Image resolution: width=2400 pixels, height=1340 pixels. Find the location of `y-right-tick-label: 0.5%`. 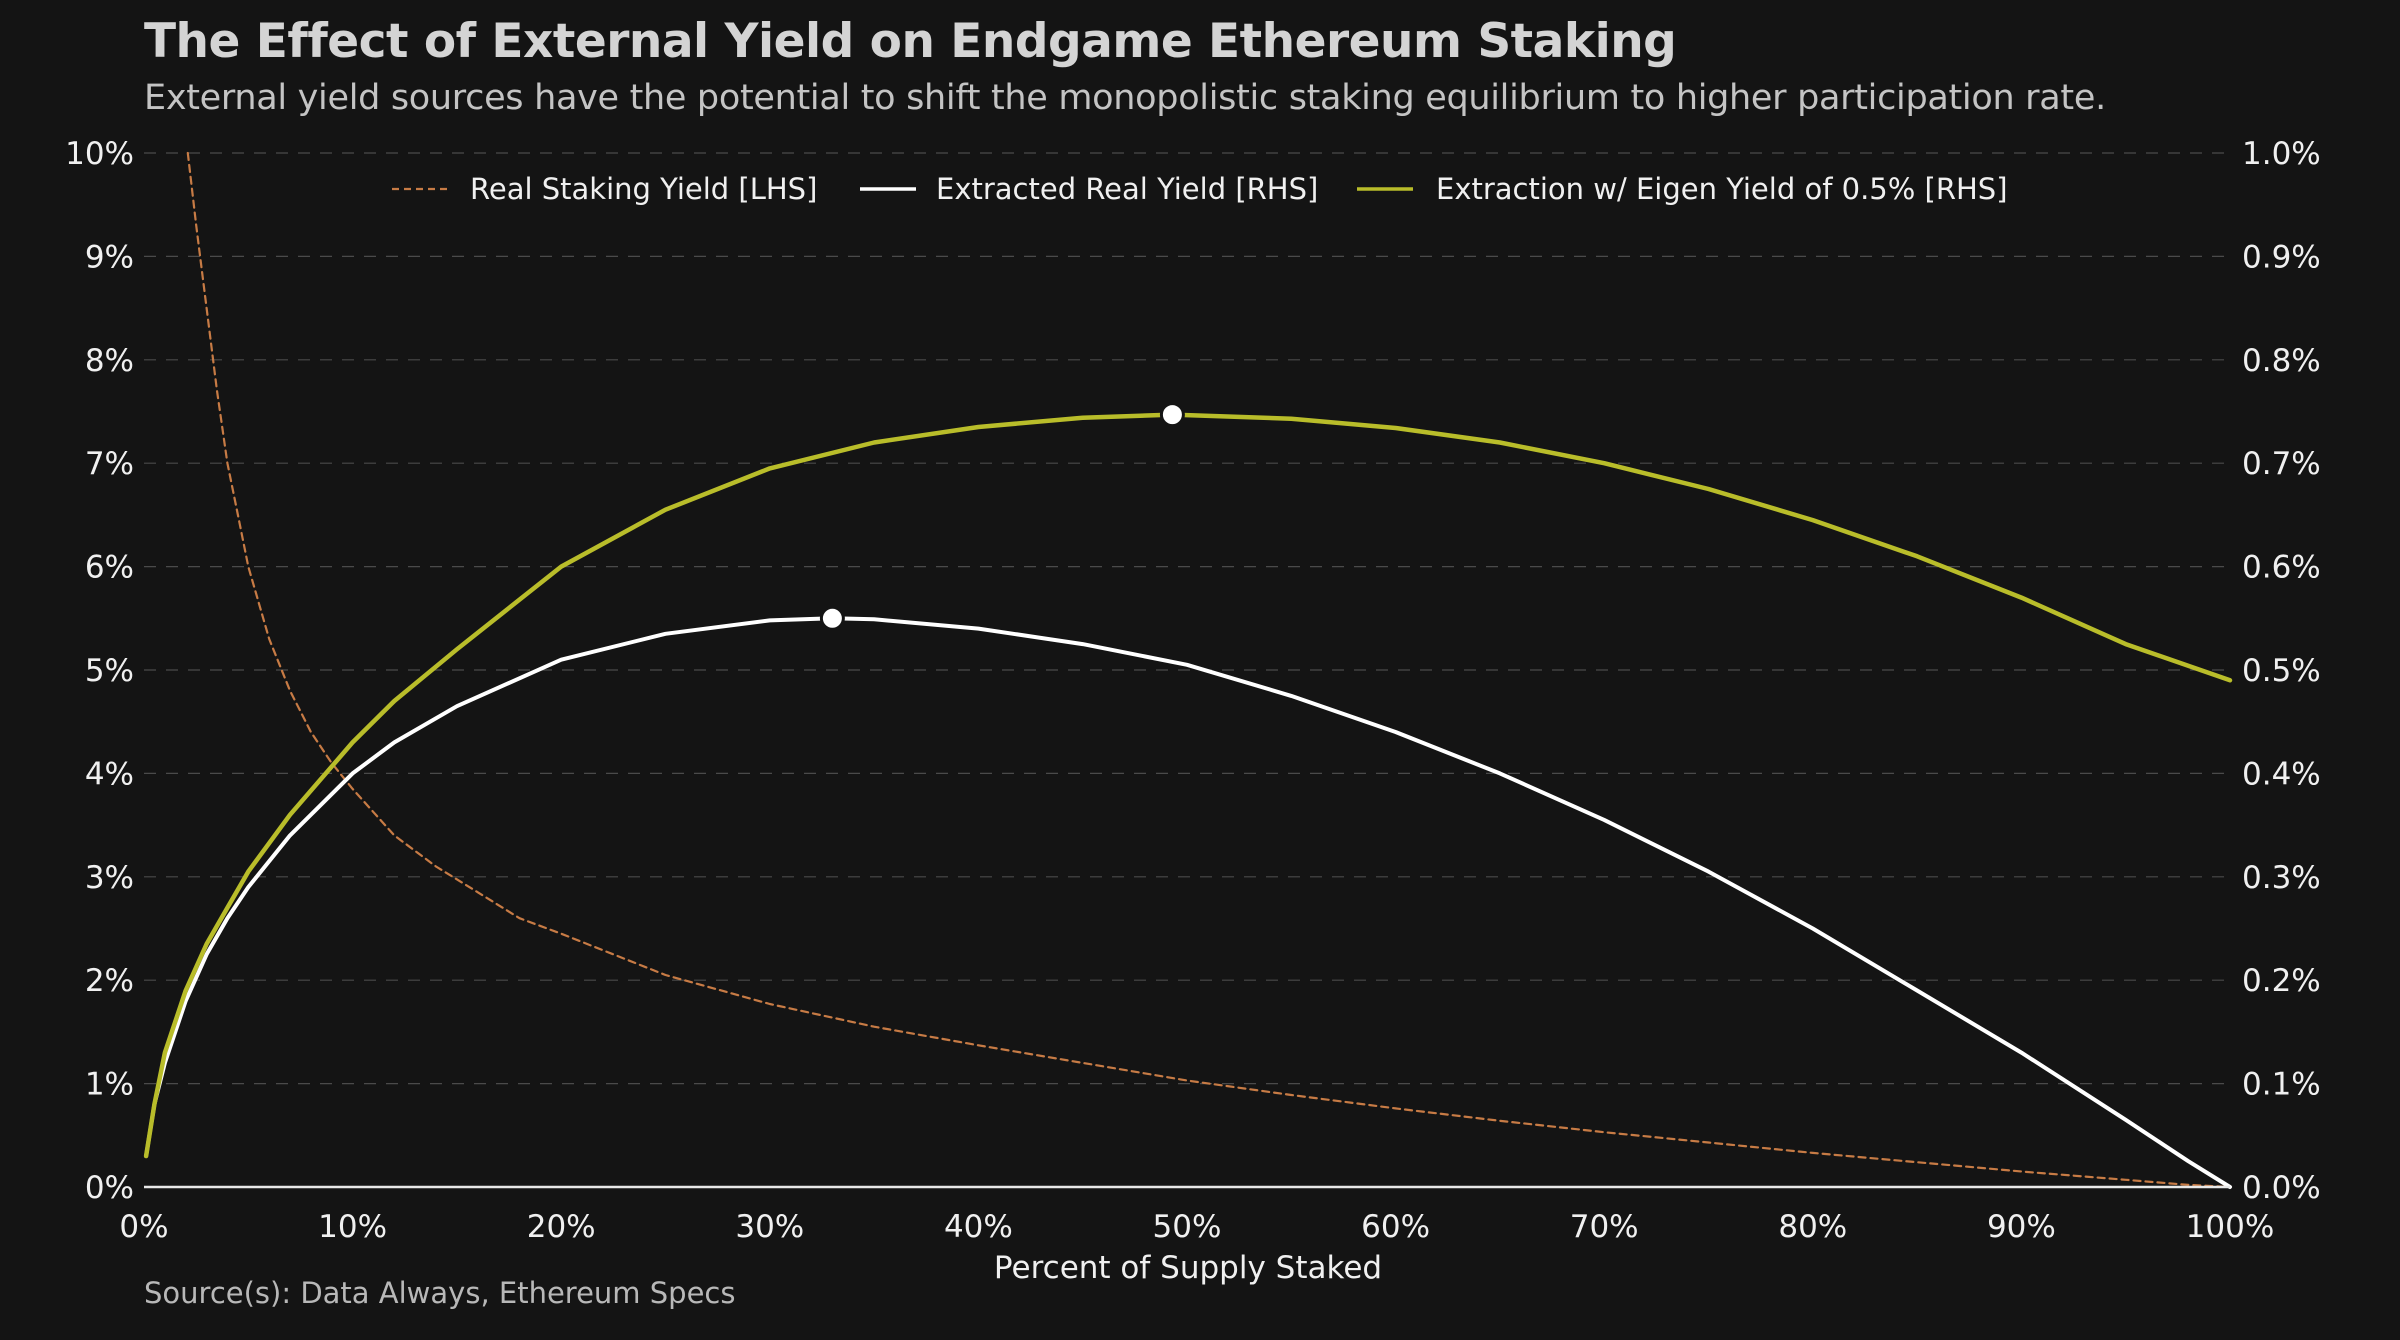

y-right-tick-label: 0.5% is located at coordinates (2281, 671).